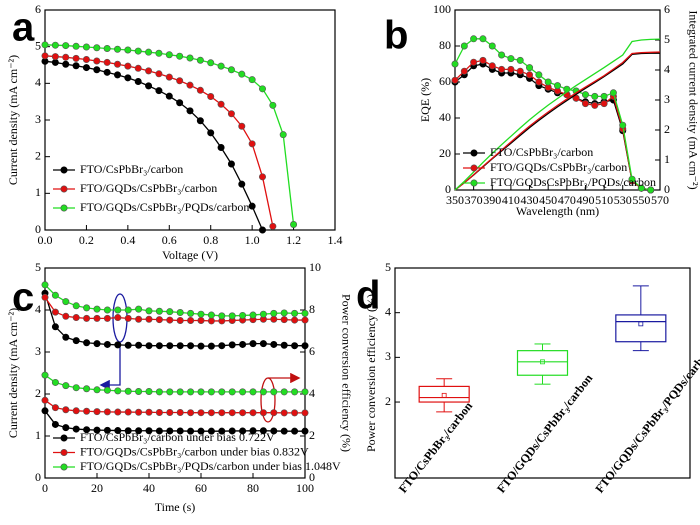  I want to click on annotation-right, so click(280, 397).